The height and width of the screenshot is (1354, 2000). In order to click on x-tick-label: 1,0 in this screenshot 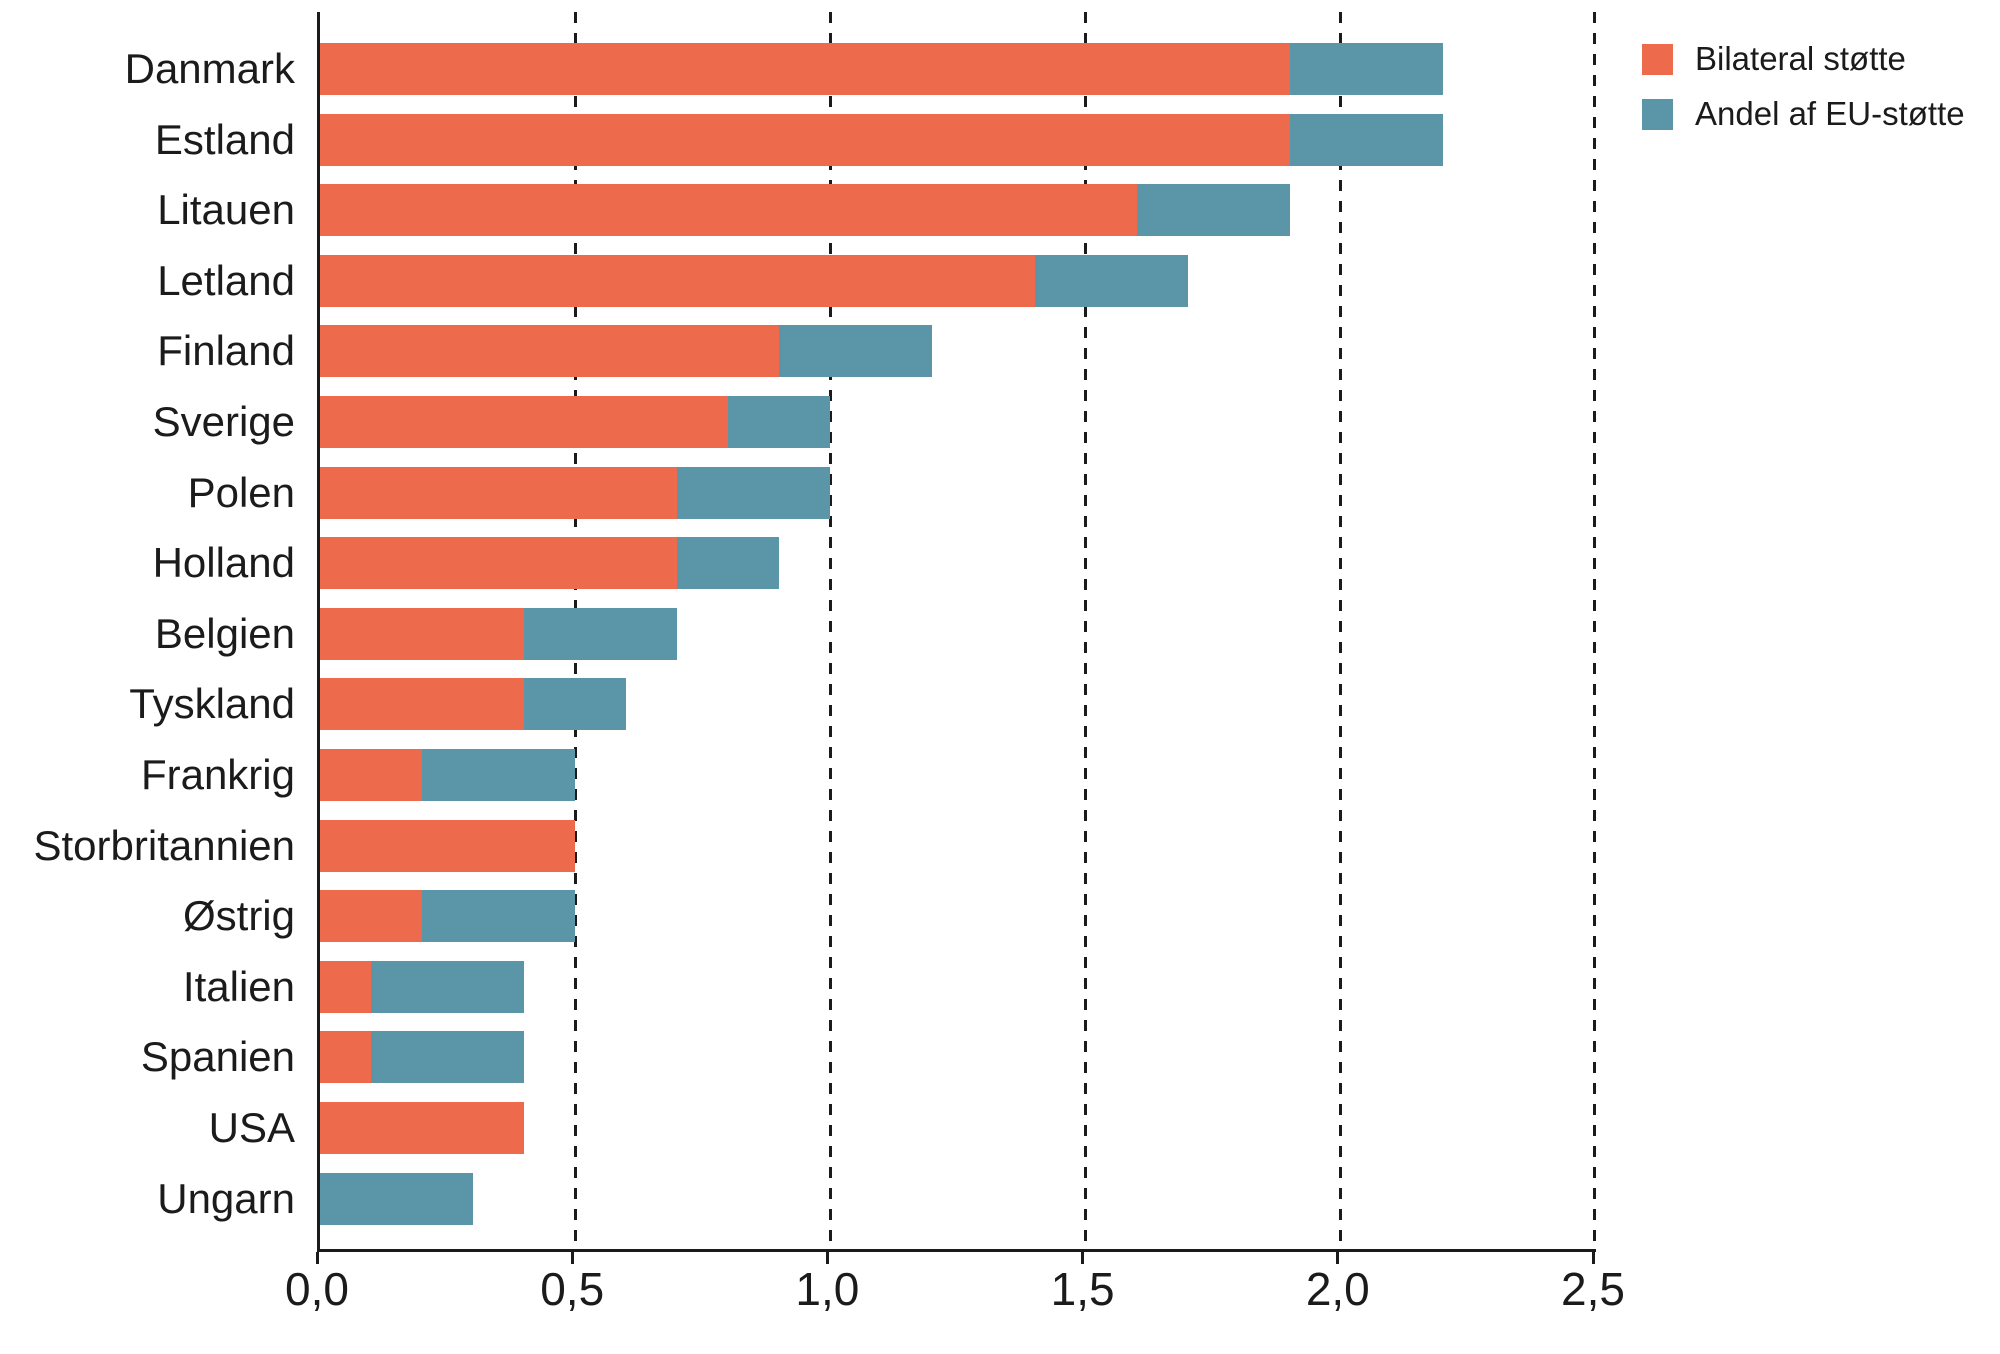, I will do `click(827, 1289)`.